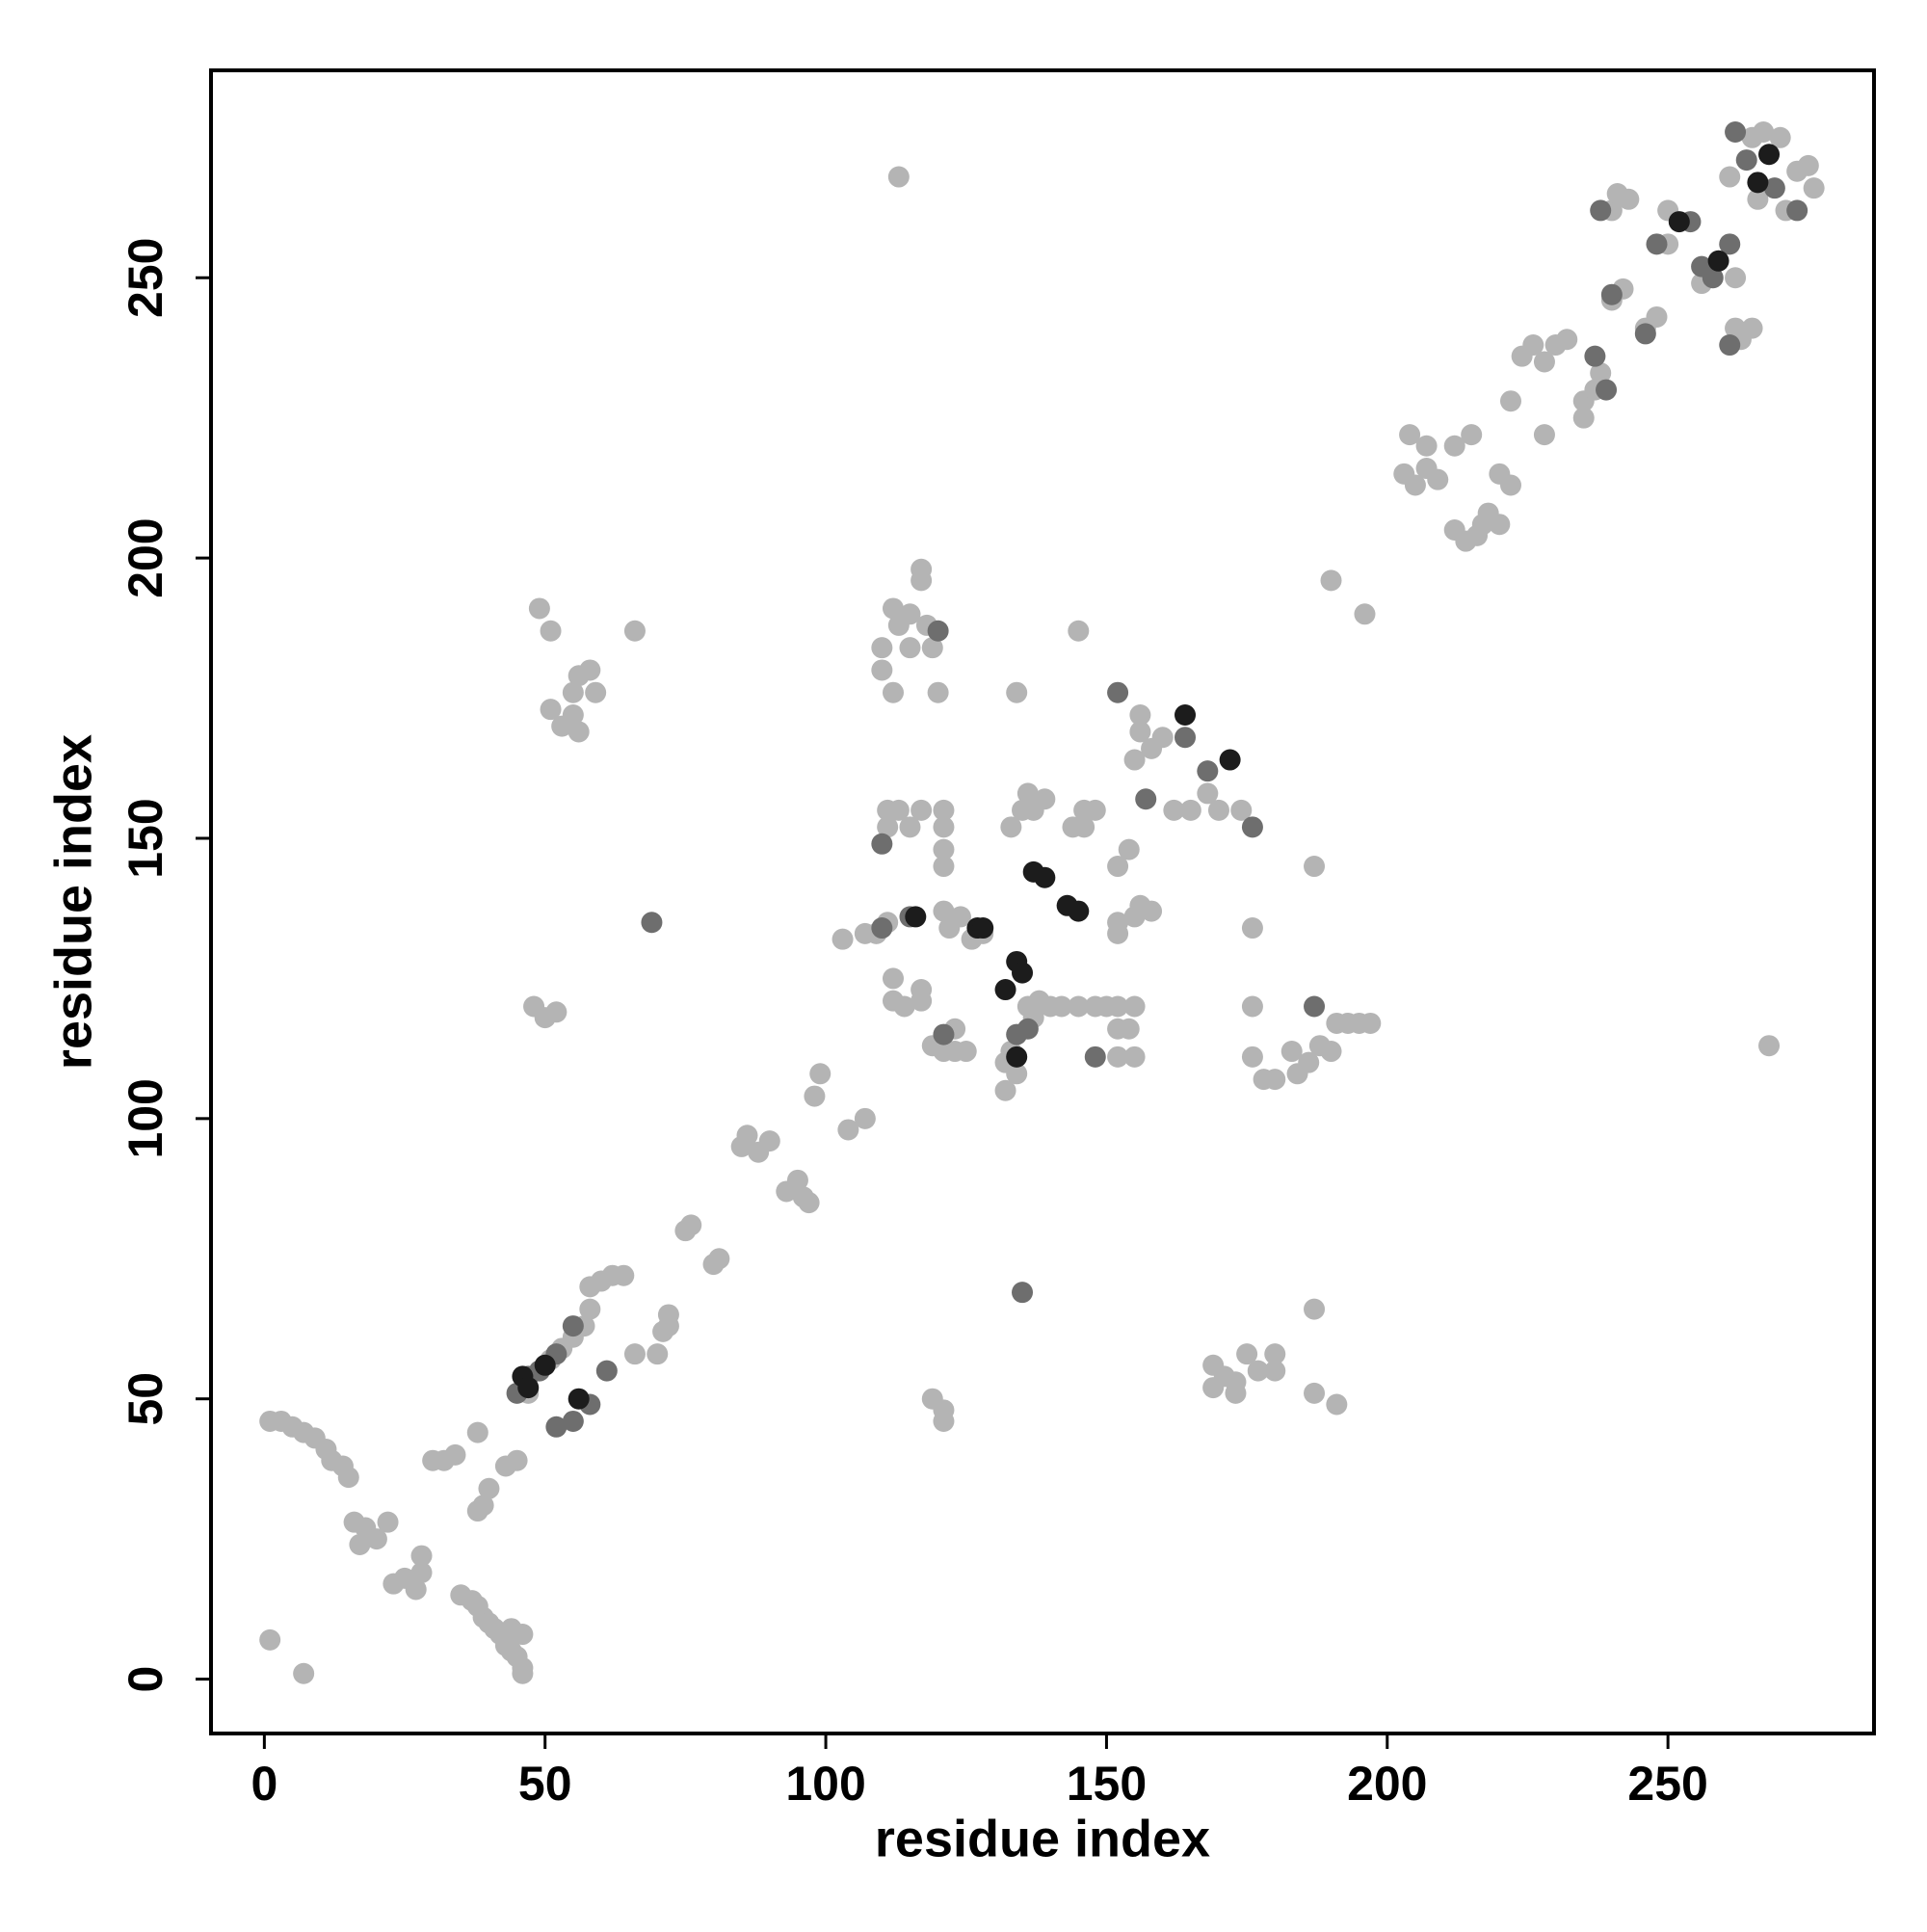 This screenshot has height=1932, width=1927. I want to click on x-tick-label: 0, so click(264, 1784).